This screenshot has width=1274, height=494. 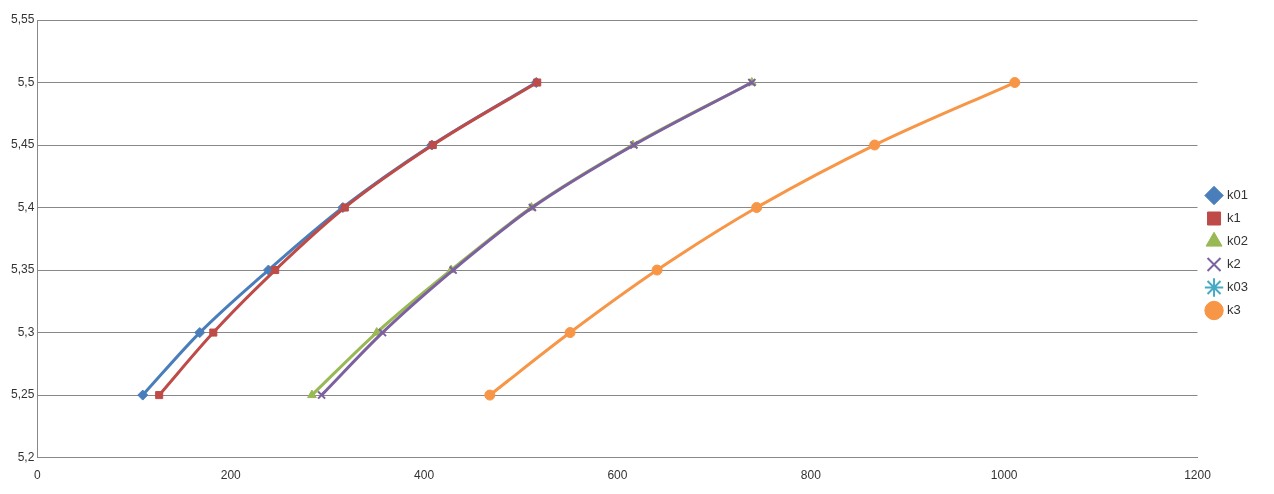 What do you see at coordinates (617, 475) in the screenshot?
I see `x-tick-label: 600` at bounding box center [617, 475].